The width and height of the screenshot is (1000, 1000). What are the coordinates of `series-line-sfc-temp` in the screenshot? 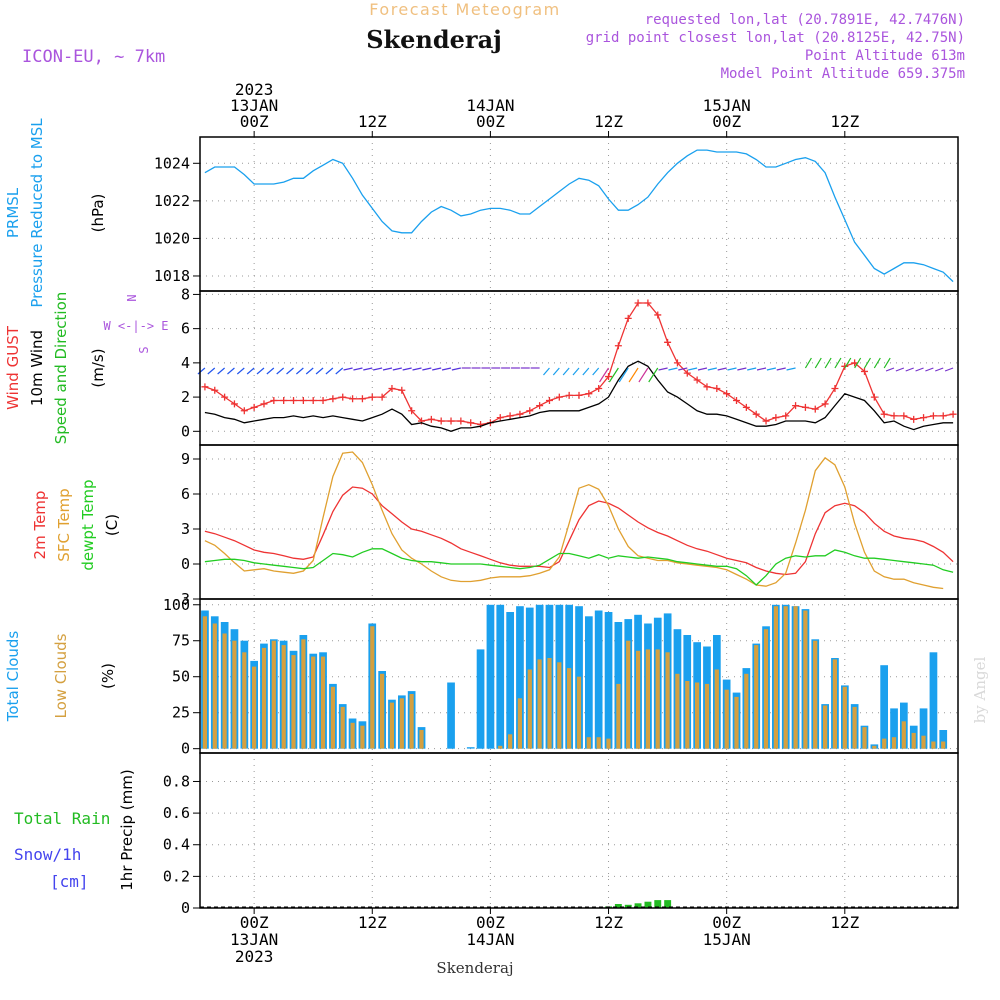 It's located at (574, 520).